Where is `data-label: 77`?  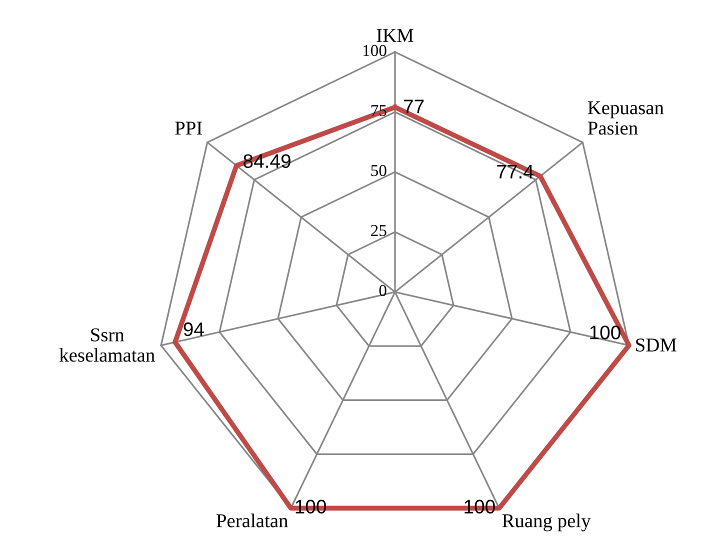
data-label: 77 is located at coordinates (414, 107).